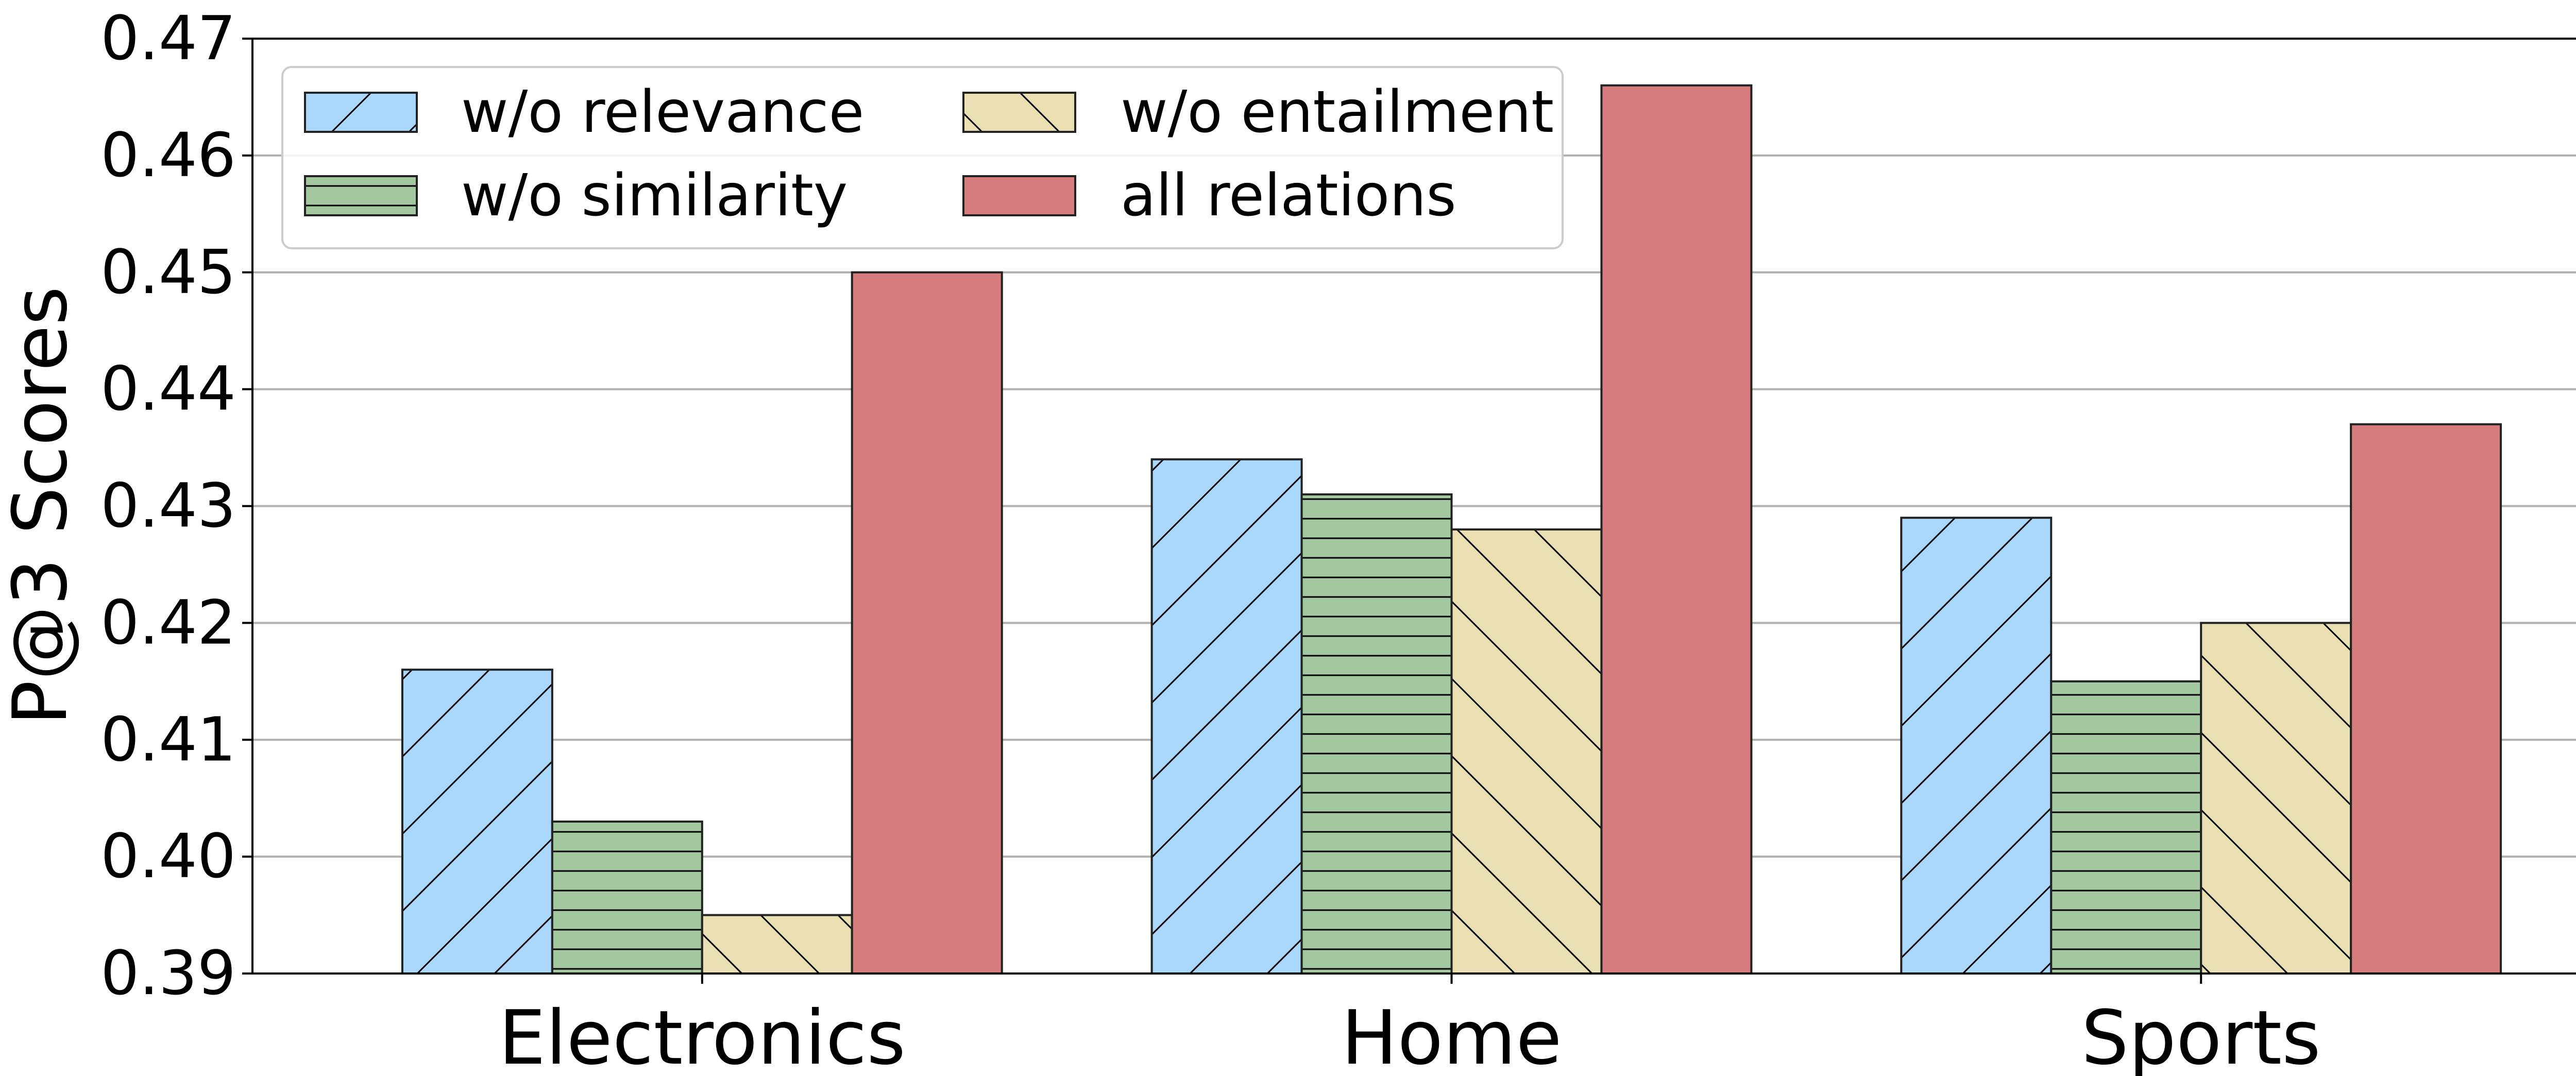 Image resolution: width=2576 pixels, height=1076 pixels. Describe the element at coordinates (1451, 1035) in the screenshot. I see `category-label: Home` at that location.